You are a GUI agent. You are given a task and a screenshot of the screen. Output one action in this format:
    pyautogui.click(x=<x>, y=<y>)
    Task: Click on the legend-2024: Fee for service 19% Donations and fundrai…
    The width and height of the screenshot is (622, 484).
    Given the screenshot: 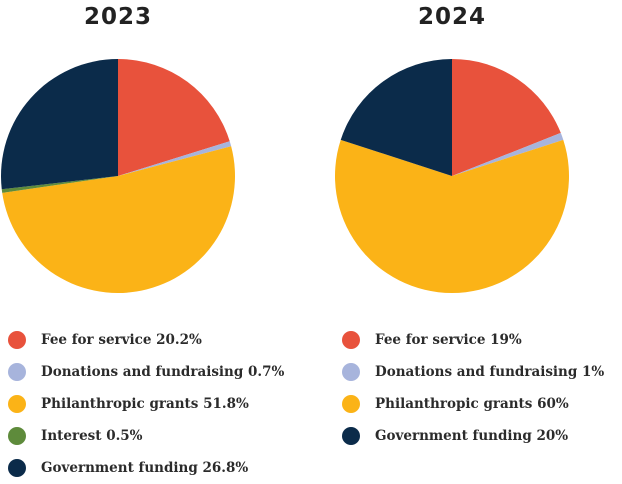 What is the action you would take?
    pyautogui.click(x=473, y=388)
    